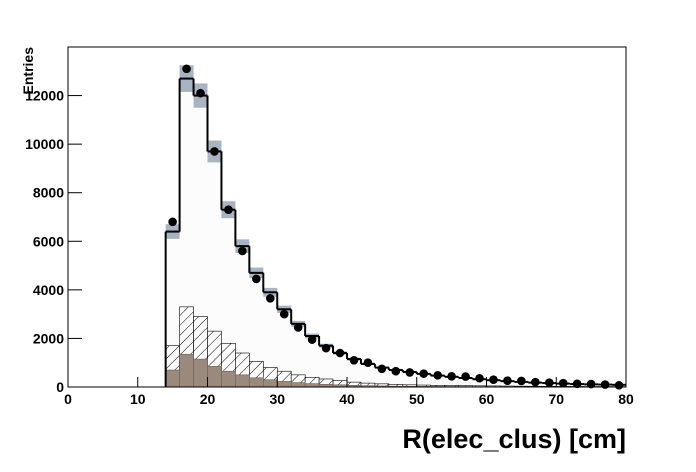 The height and width of the screenshot is (472, 696). I want to click on y-tick-label: 8000, so click(48, 193).